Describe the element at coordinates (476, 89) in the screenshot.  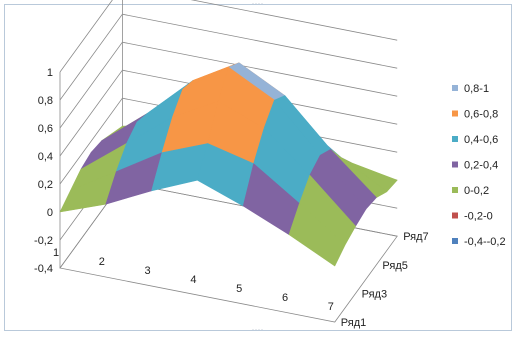
I see `legend-label: 0,8-1` at that location.